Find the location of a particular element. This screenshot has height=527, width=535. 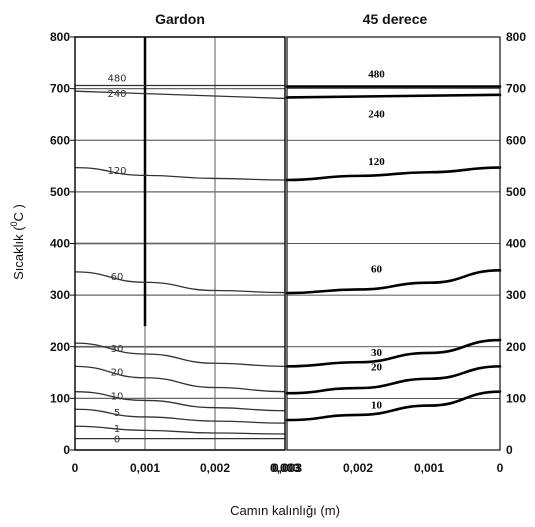

series-label-left-1: 1 is located at coordinates (117, 429).